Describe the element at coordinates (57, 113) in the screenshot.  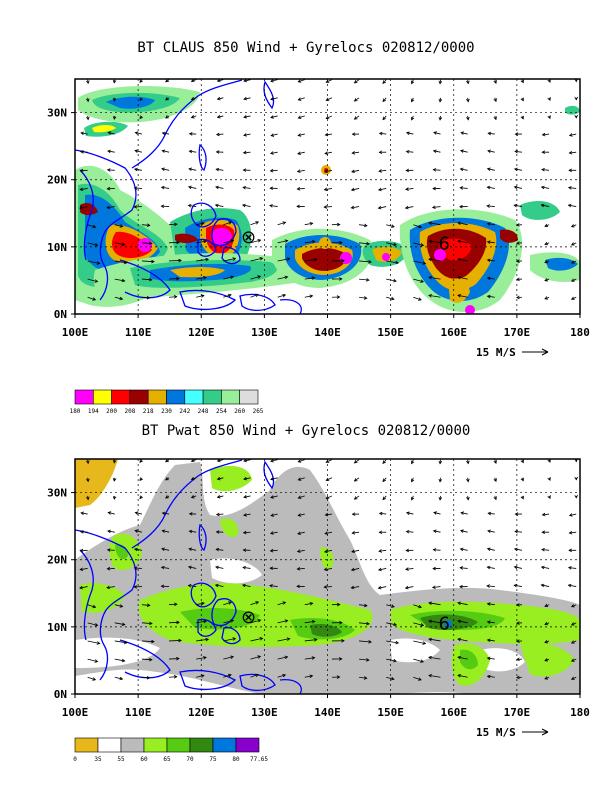
I see `lat-tick-label: 30N` at that location.